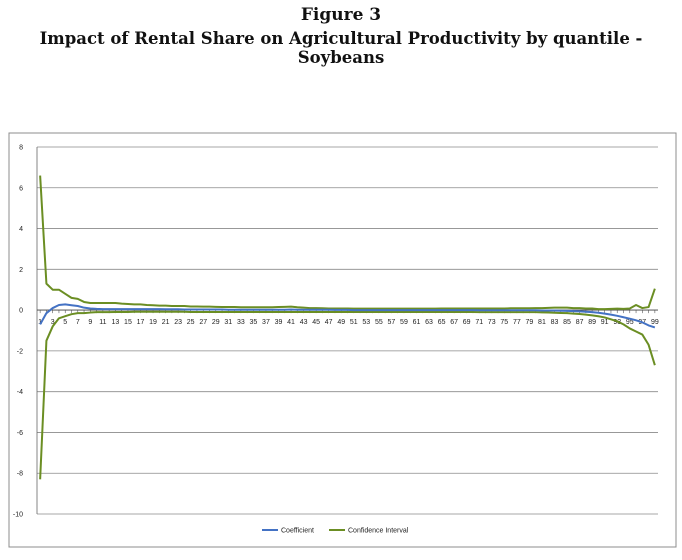 The width and height of the screenshot is (682, 560). What do you see at coordinates (366, 322) in the screenshot?
I see `x-tick-label: 53` at bounding box center [366, 322].